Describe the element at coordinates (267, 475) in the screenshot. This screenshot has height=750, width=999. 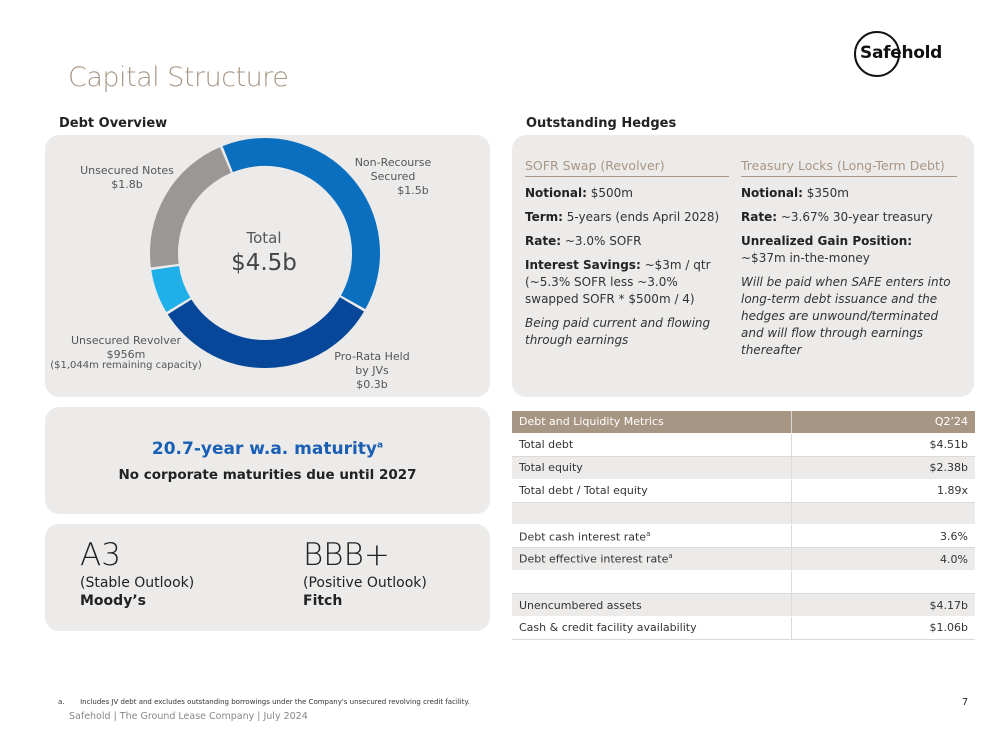
I see `maturity-subline: No corporate maturities due until 2027` at that location.